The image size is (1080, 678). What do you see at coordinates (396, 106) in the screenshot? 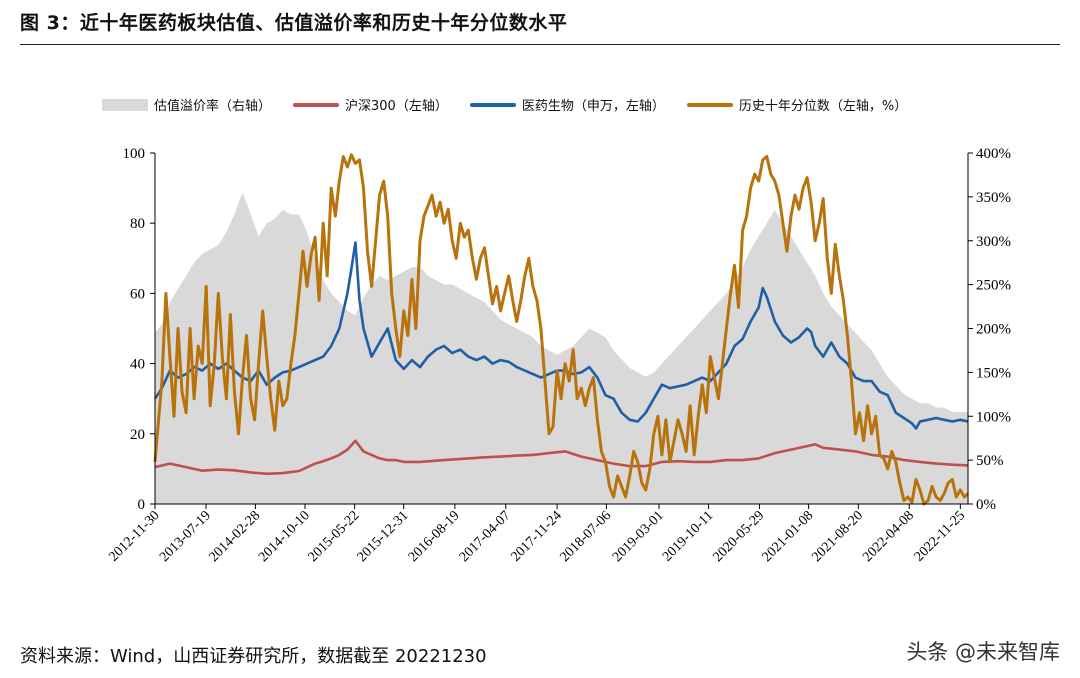
I see `legend-label-hs300: 沪深300（左轴）` at bounding box center [396, 106].